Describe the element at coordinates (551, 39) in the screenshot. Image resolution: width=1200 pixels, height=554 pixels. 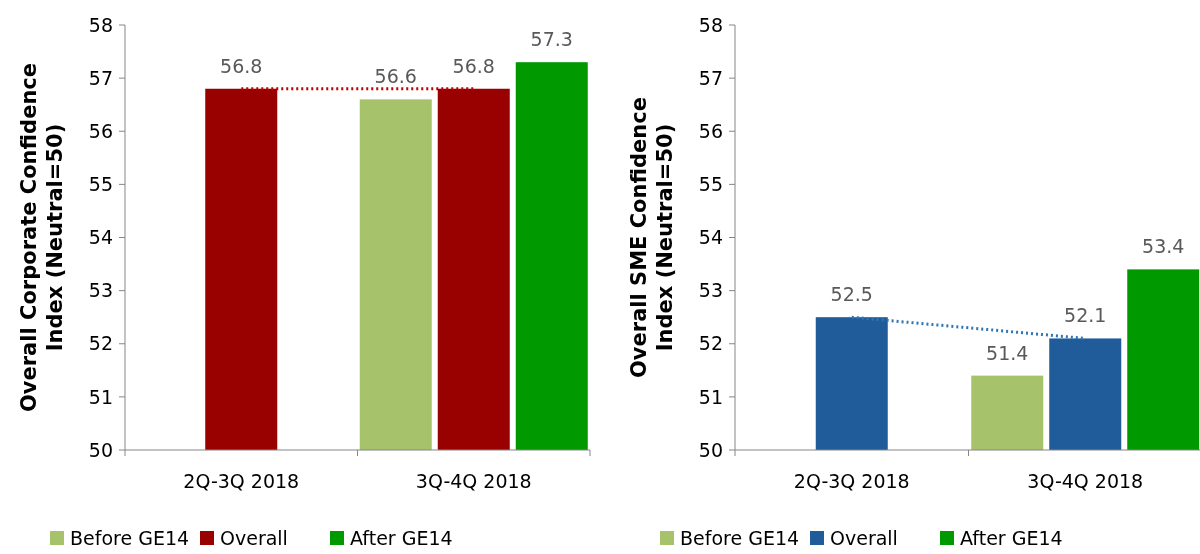
I see `data-label: 57.3` at that location.